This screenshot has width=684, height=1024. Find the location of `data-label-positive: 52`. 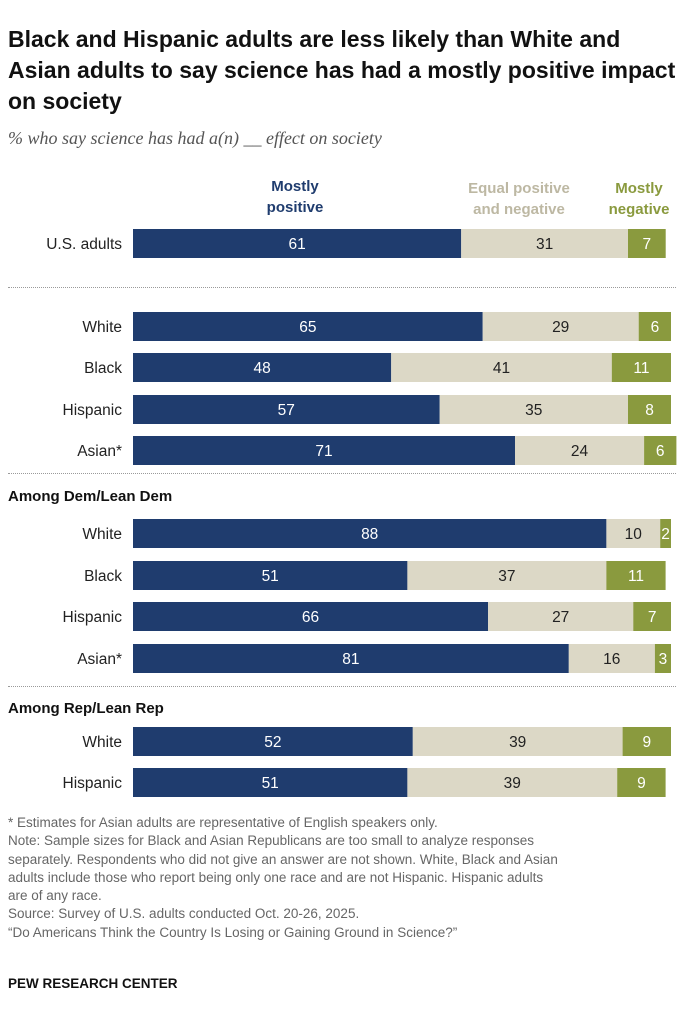

data-label-positive: 52 is located at coordinates (272, 742).